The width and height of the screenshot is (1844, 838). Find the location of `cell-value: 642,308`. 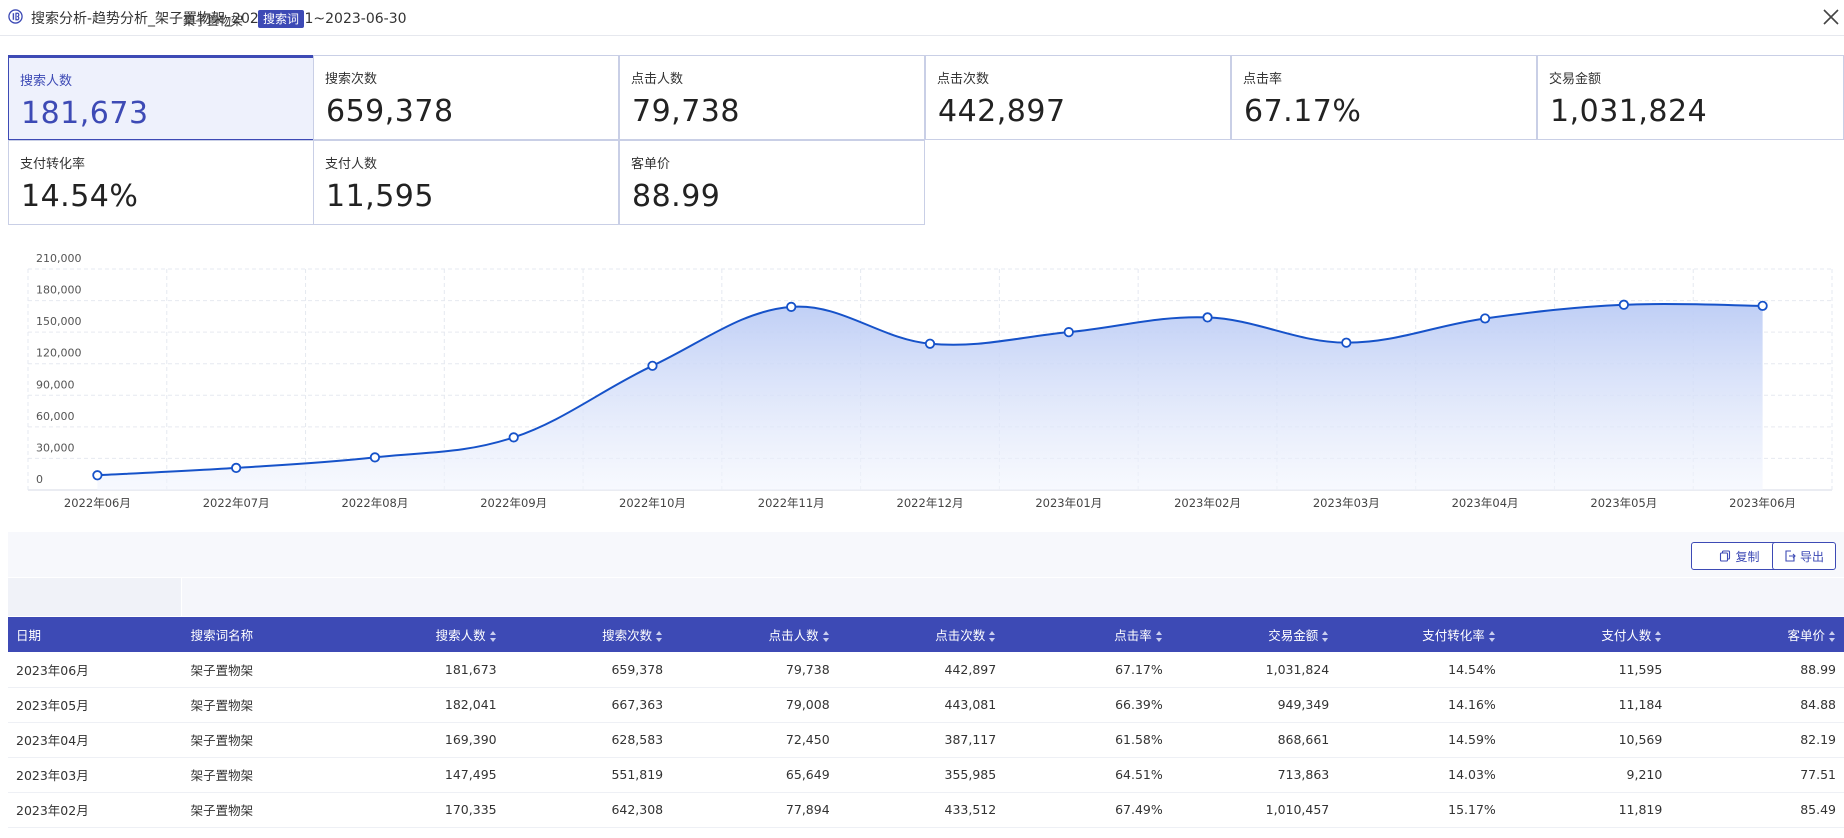

cell-value: 642,308 is located at coordinates (588, 810).